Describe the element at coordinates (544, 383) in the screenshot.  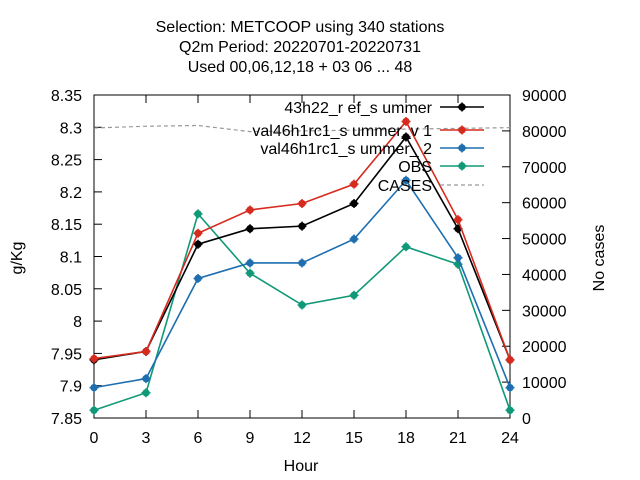
I see `y2-tick-label: 10000` at that location.